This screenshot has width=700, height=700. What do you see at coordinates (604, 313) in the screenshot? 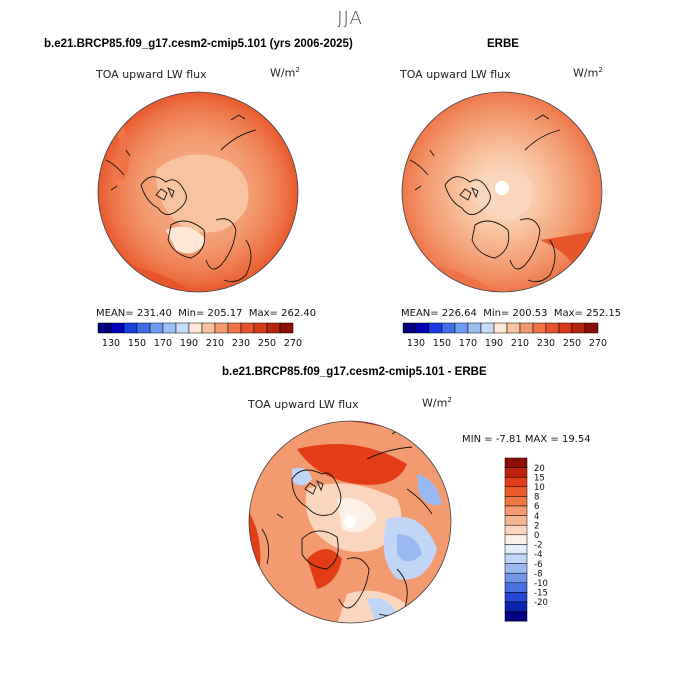
I see `right-max-value: 252.15` at bounding box center [604, 313].